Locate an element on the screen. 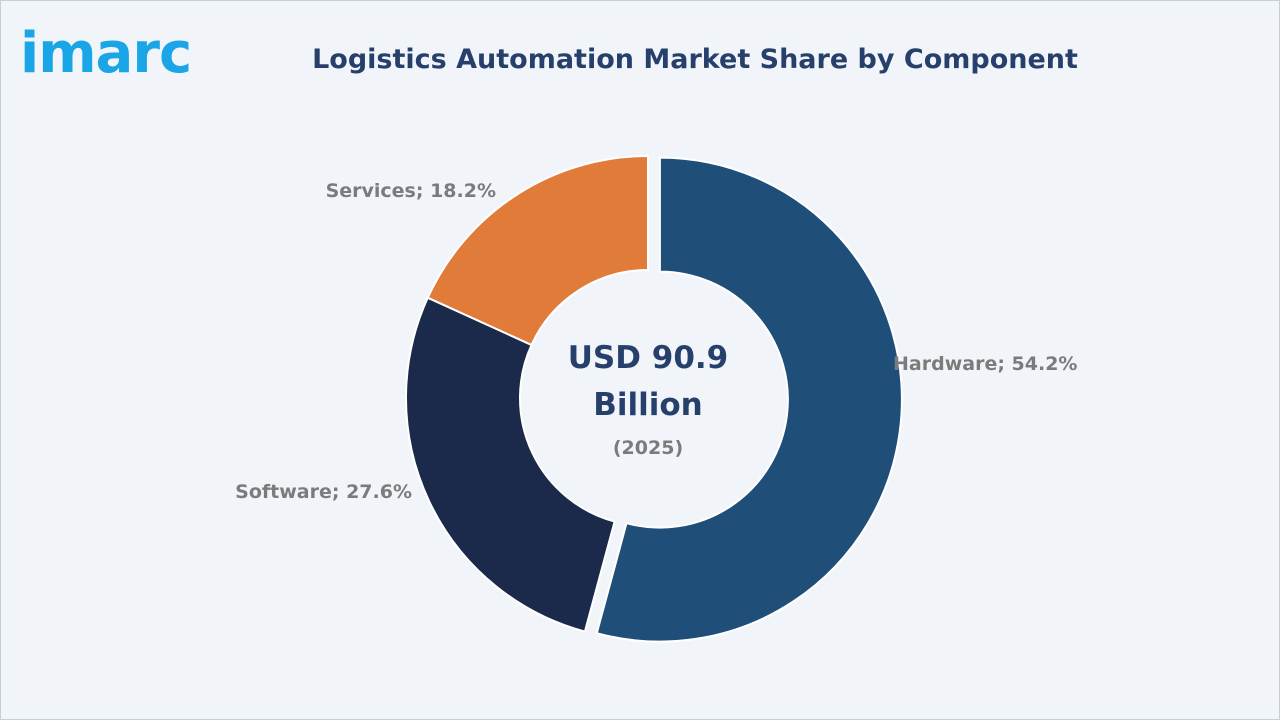 This screenshot has width=1280, height=720. slice-services is located at coordinates (537, 250).